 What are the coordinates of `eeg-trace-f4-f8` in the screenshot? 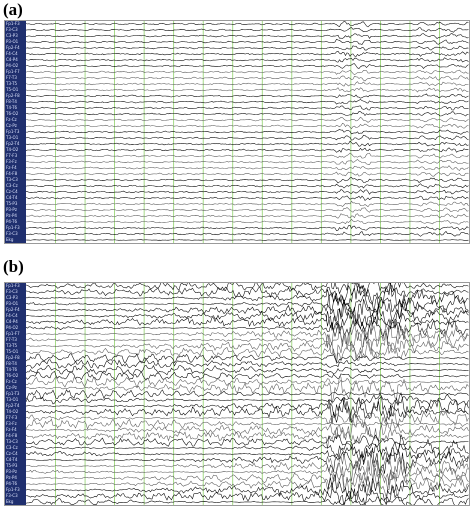 It's located at (247, 174).